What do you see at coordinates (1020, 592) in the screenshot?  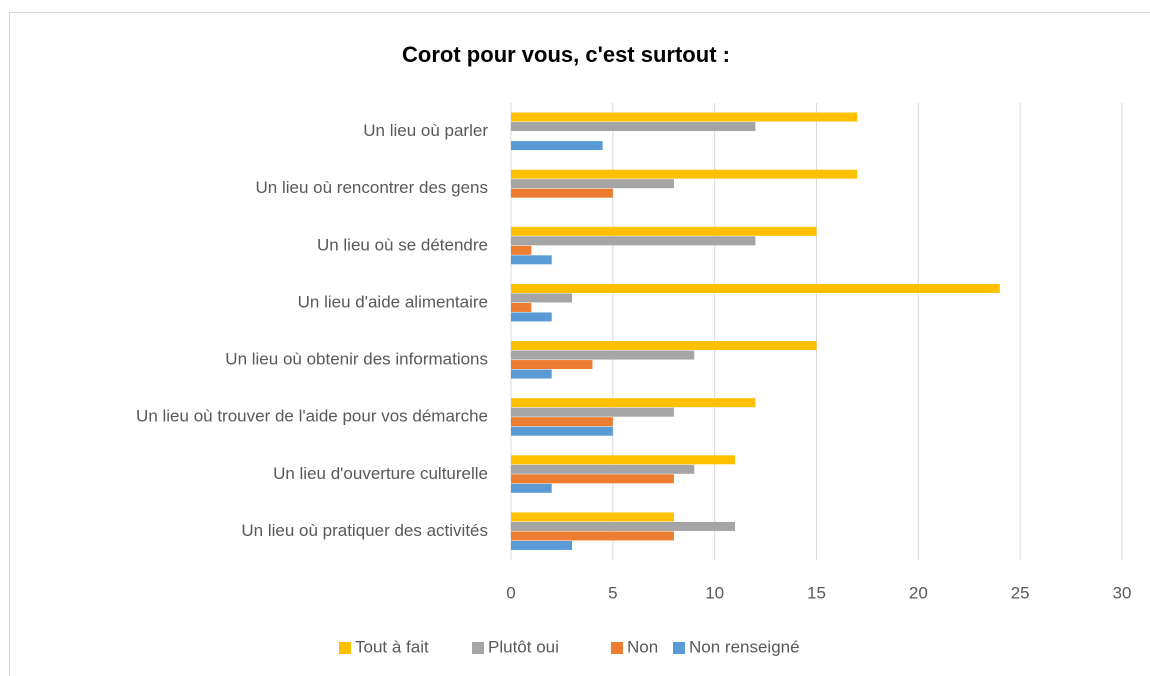 I see `x-tick-label: 25` at bounding box center [1020, 592].